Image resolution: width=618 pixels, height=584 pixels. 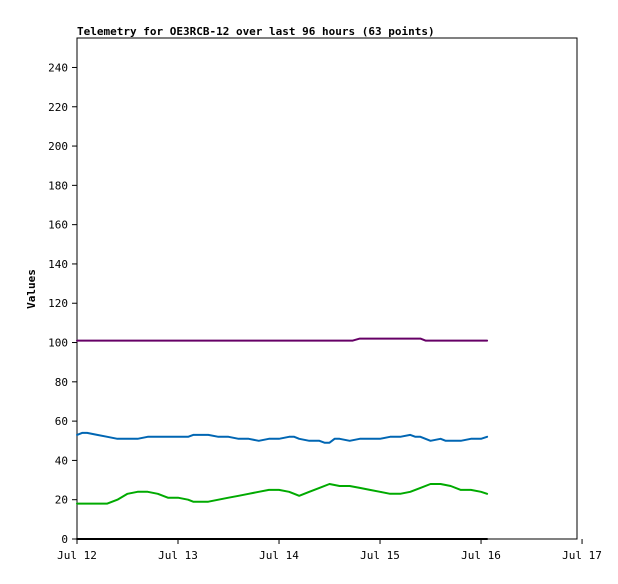 I want to click on y-tick-label: 240, so click(x=58, y=67).